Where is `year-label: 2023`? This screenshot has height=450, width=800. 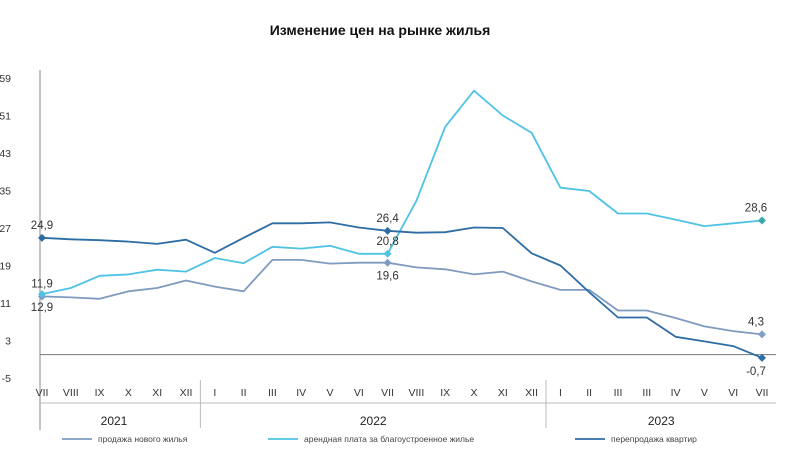
year-label: 2023 is located at coordinates (661, 421).